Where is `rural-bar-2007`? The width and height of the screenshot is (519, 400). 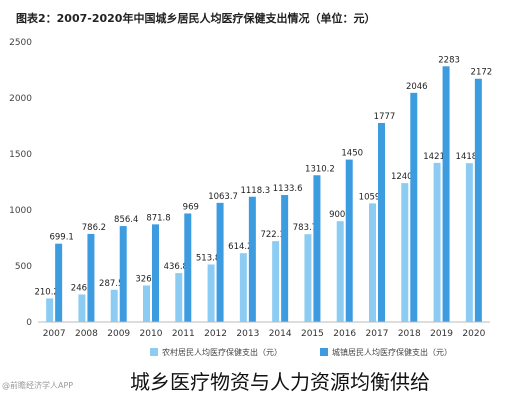 rural-bar-2007 is located at coordinates (50, 310).